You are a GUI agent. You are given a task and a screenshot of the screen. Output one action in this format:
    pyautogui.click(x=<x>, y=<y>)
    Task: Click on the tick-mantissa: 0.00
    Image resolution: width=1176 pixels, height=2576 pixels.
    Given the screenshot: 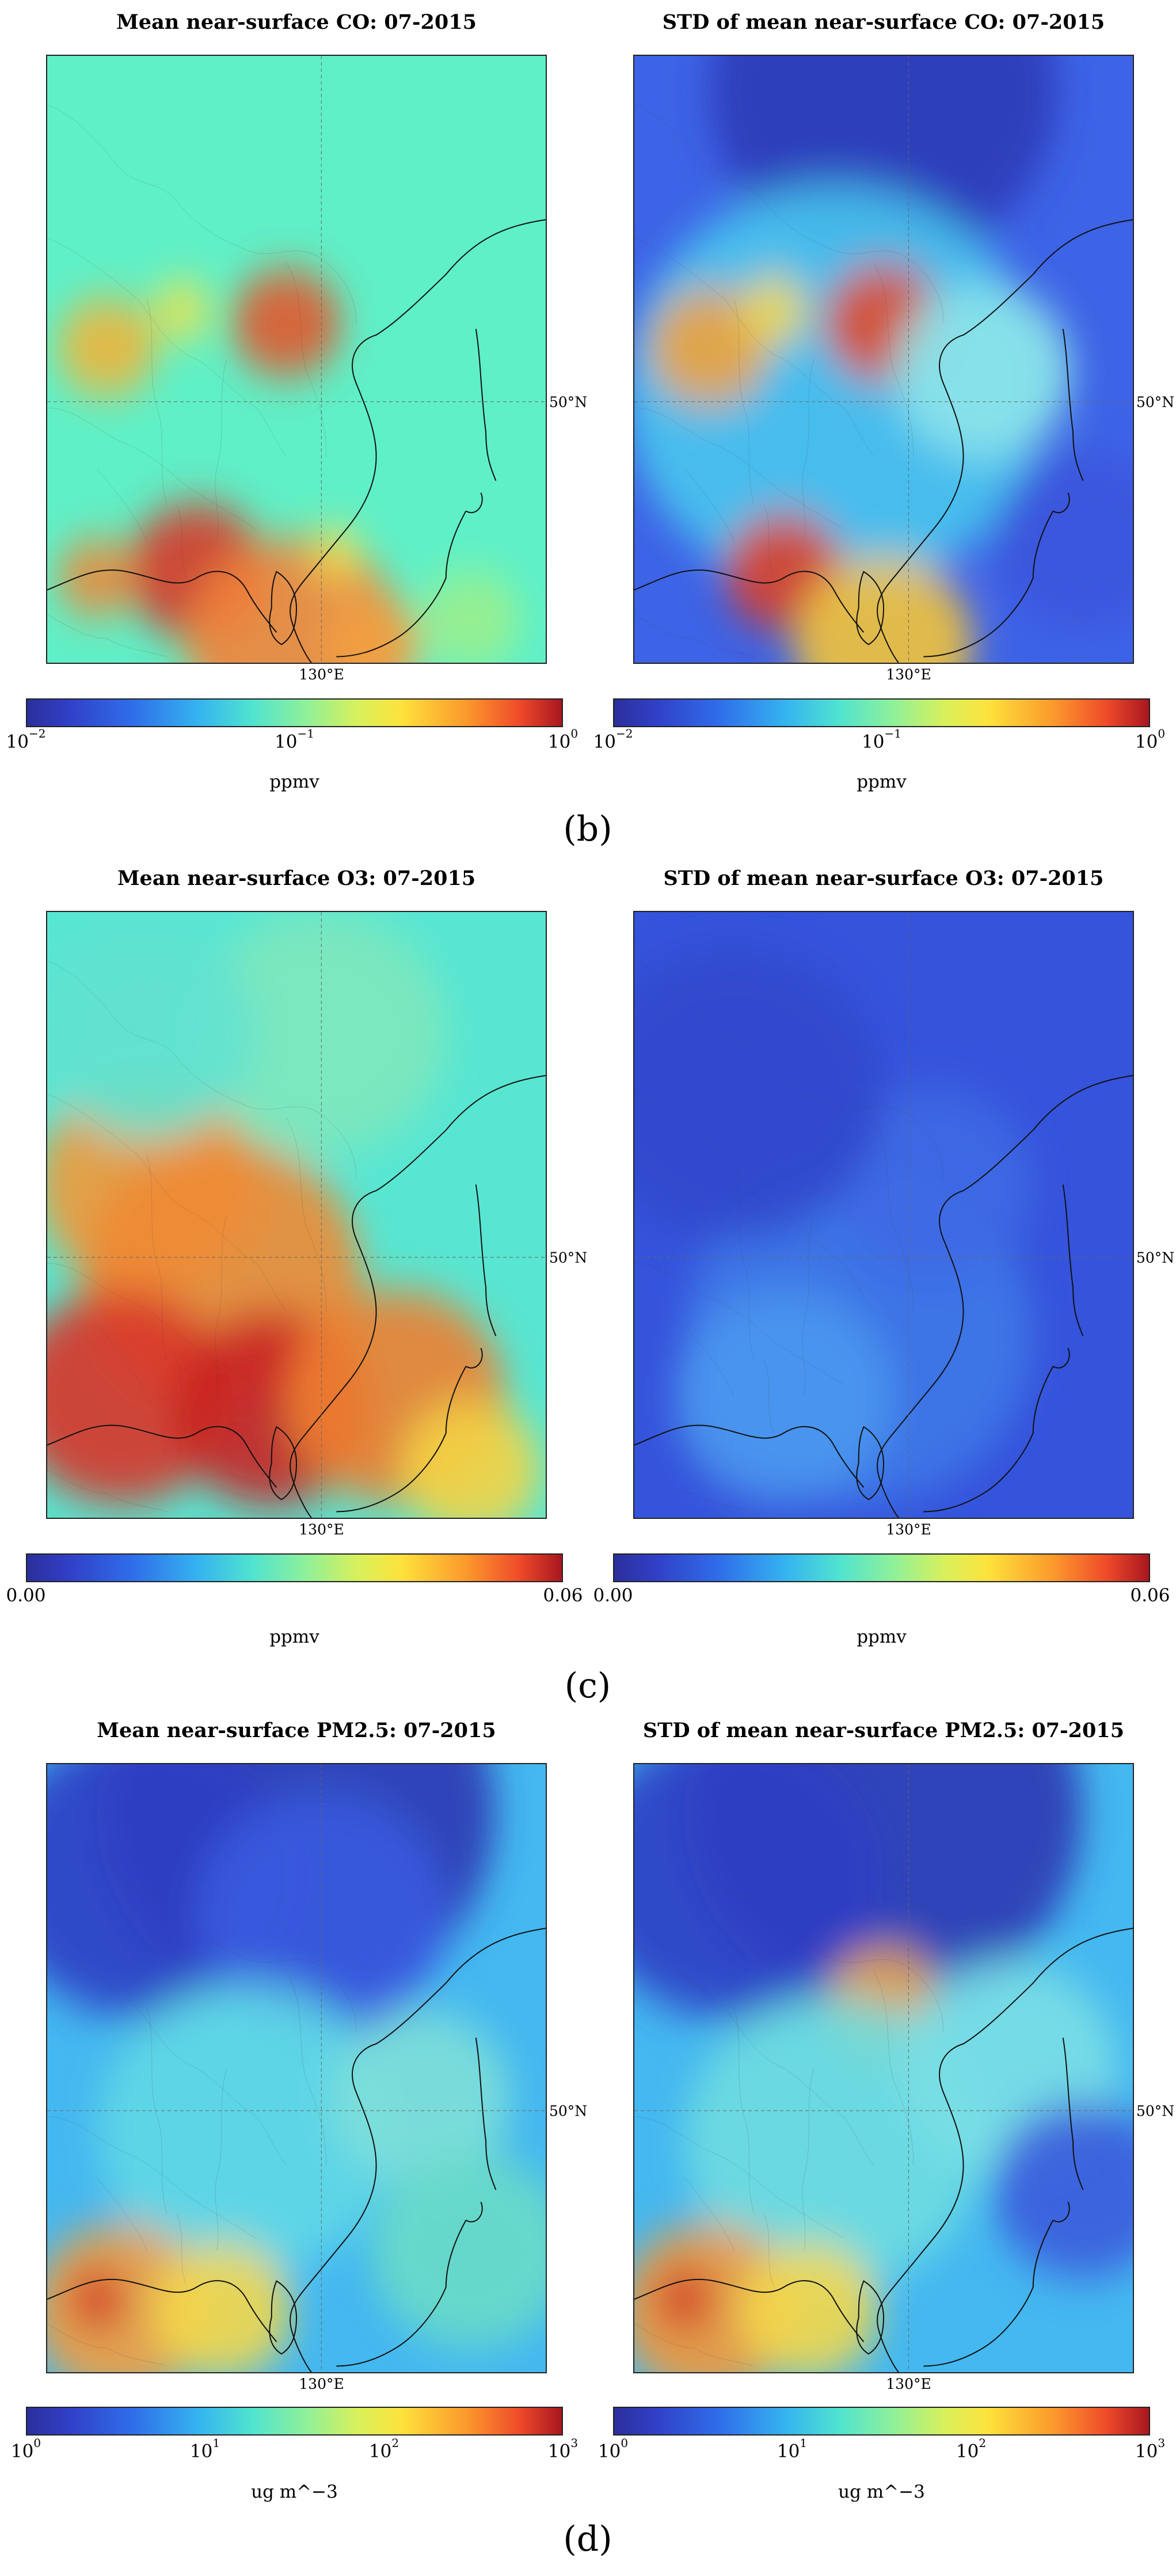 What is the action you would take?
    pyautogui.click(x=613, y=1595)
    